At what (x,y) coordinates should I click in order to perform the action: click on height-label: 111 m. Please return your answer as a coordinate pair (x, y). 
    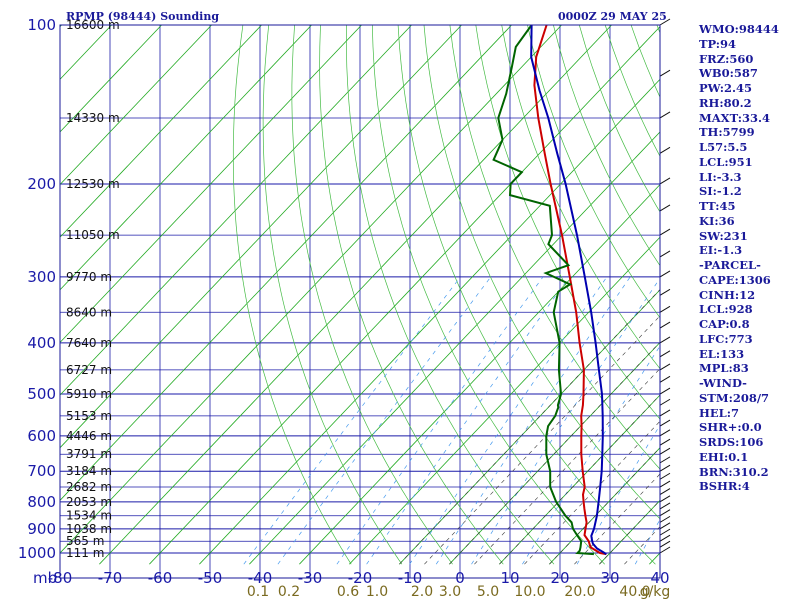
    Looking at the image, I should click on (85, 553).